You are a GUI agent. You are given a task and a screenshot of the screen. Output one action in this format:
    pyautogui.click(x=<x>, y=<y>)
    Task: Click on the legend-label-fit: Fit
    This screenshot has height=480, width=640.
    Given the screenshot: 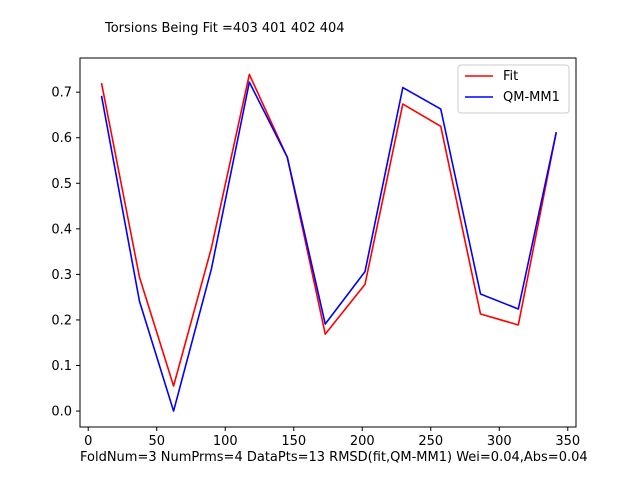 What is the action you would take?
    pyautogui.click(x=510, y=76)
    